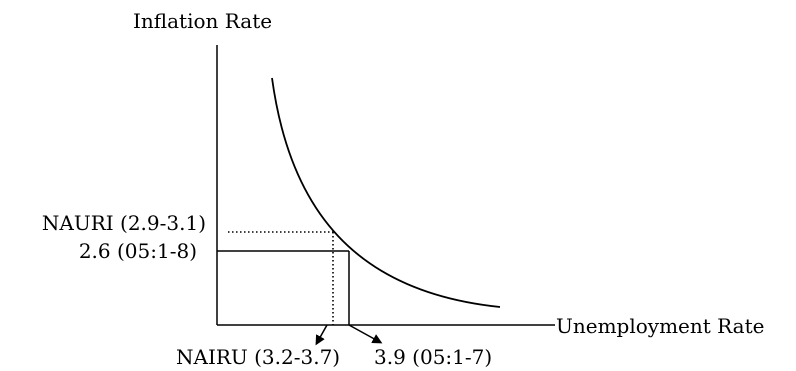 The image size is (796, 371). I want to click on actual-inflation-label: 2.6 (05:1-8), so click(138, 251).